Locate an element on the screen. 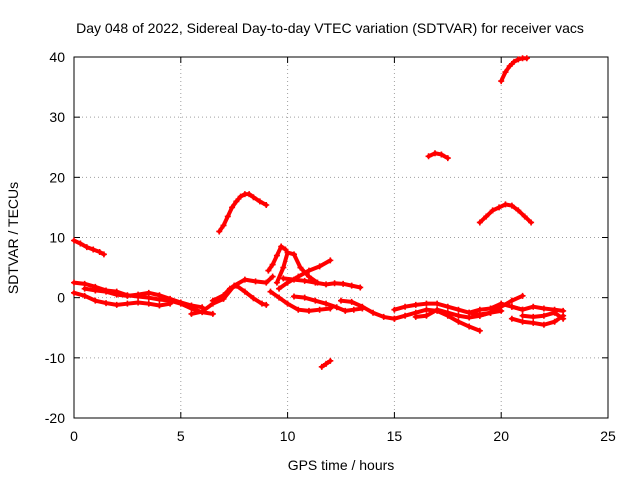  y-tick-label: 40 is located at coordinates (57, 57).